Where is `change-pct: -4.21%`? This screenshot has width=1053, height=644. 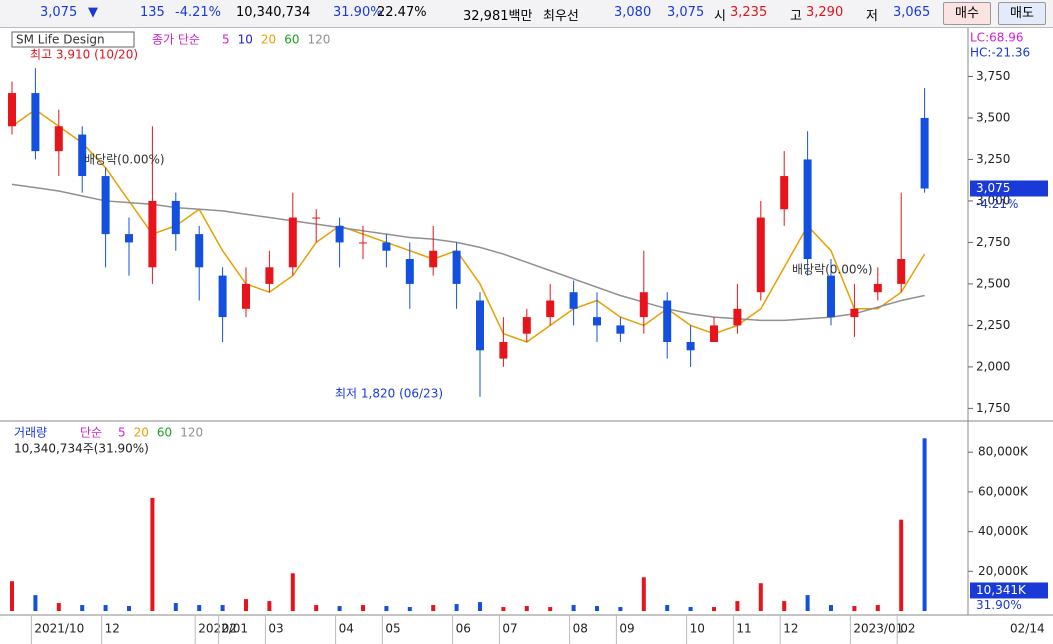 change-pct: -4.21% is located at coordinates (198, 12).